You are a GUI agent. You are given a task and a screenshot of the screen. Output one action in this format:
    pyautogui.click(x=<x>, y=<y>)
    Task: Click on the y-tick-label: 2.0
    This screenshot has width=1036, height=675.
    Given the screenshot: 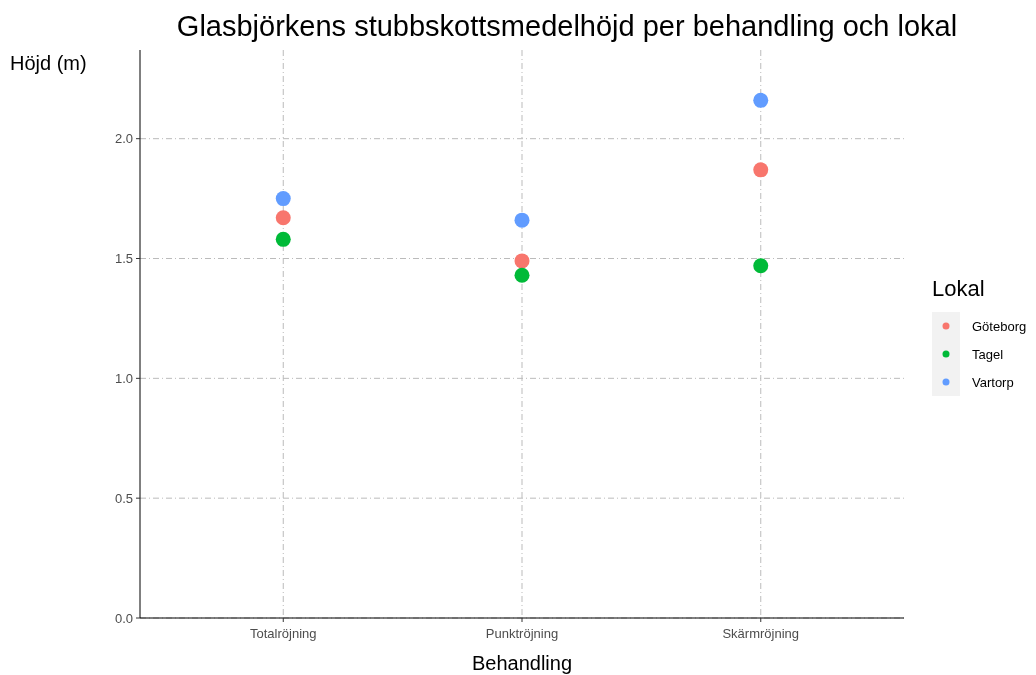 What is the action you would take?
    pyautogui.click(x=123, y=139)
    